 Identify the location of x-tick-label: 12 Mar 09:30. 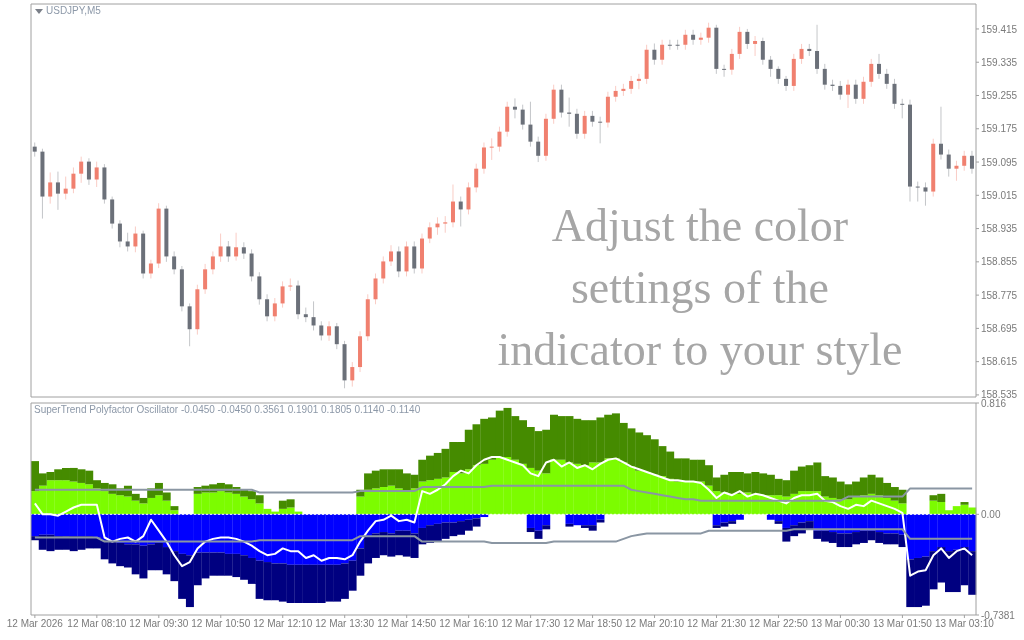
(159, 624).